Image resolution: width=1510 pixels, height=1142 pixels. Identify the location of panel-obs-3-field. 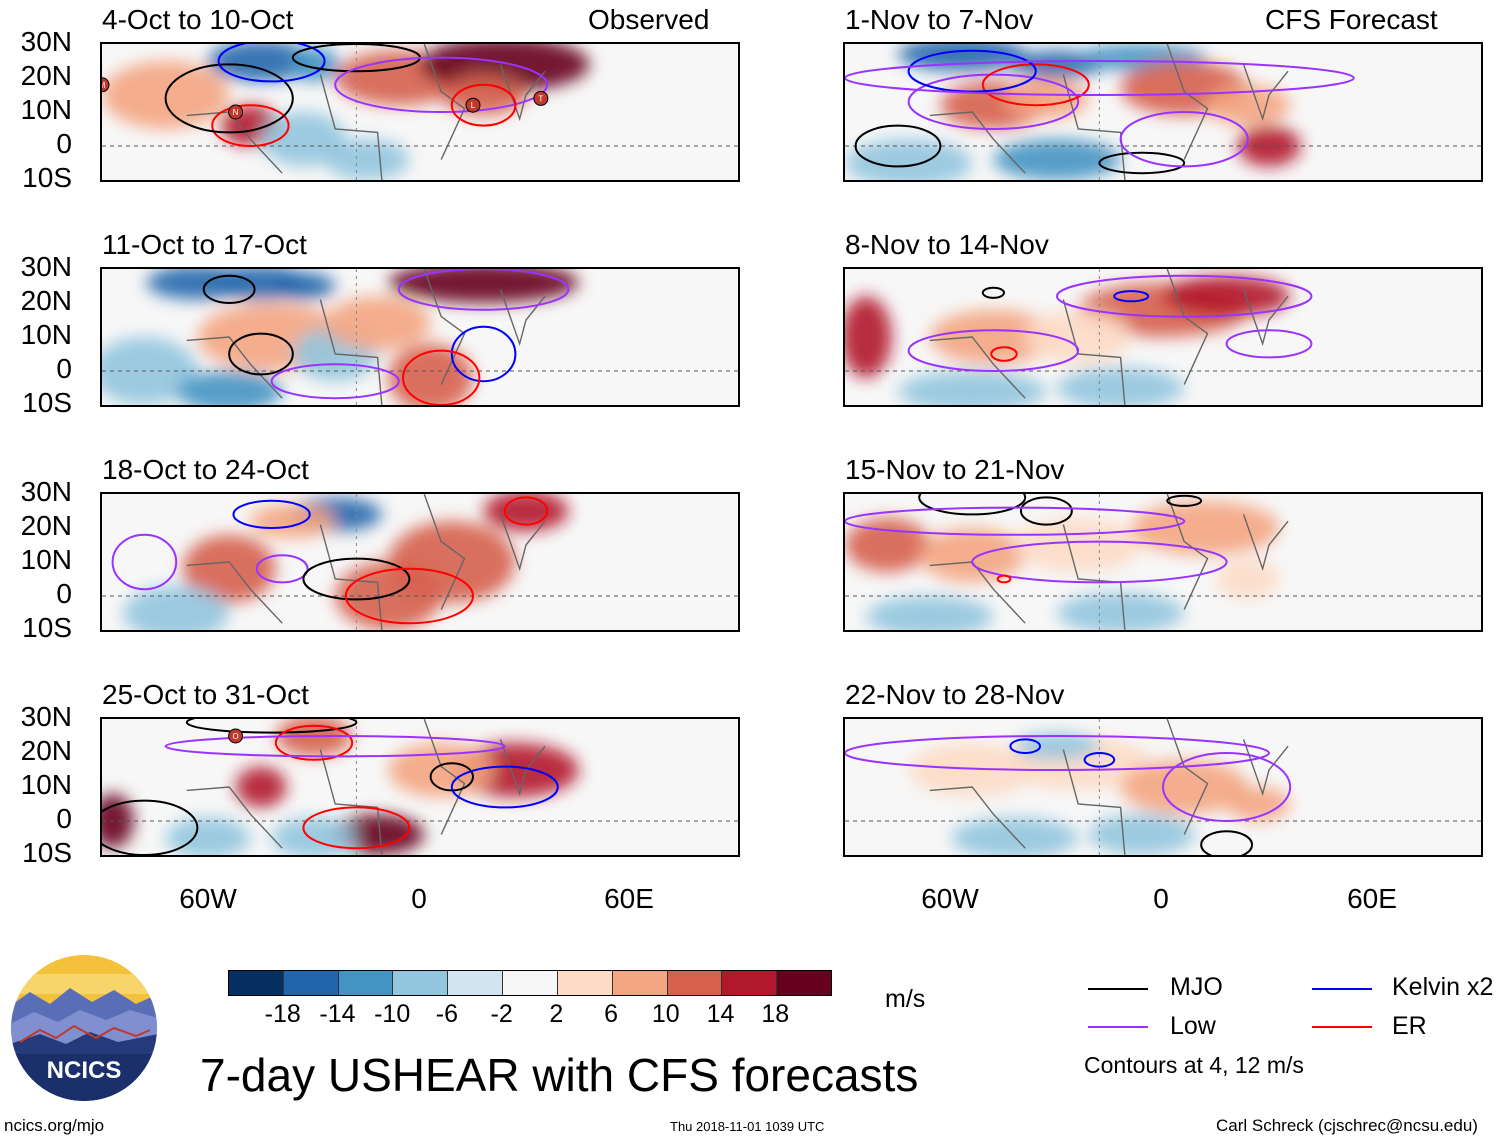
(346, 562).